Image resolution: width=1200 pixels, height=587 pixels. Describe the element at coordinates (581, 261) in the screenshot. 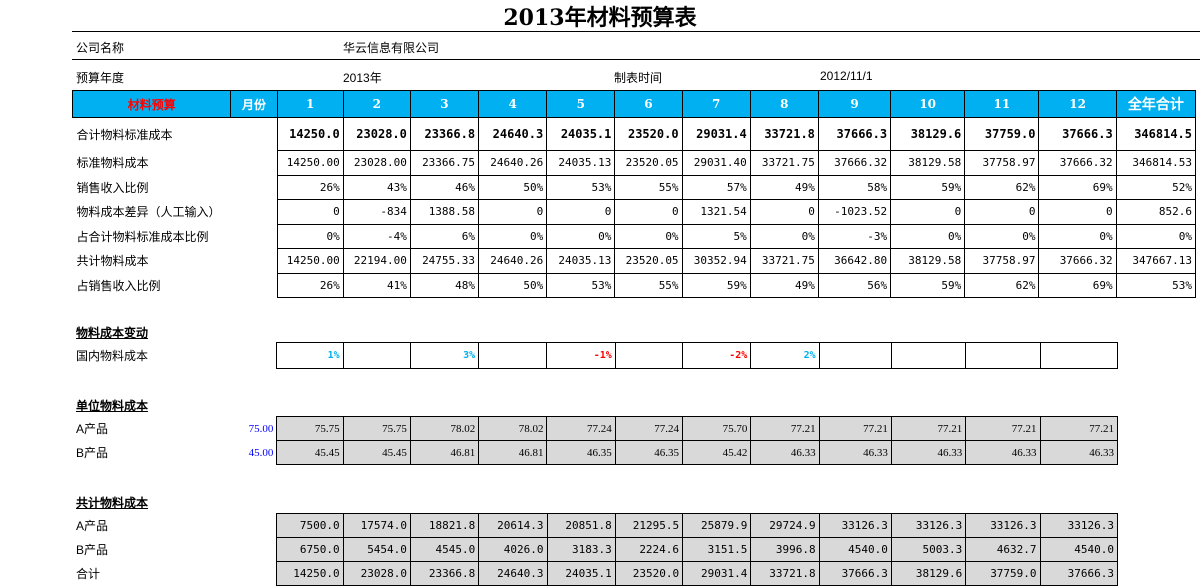

I see `month-value-cell: 24035.13` at that location.